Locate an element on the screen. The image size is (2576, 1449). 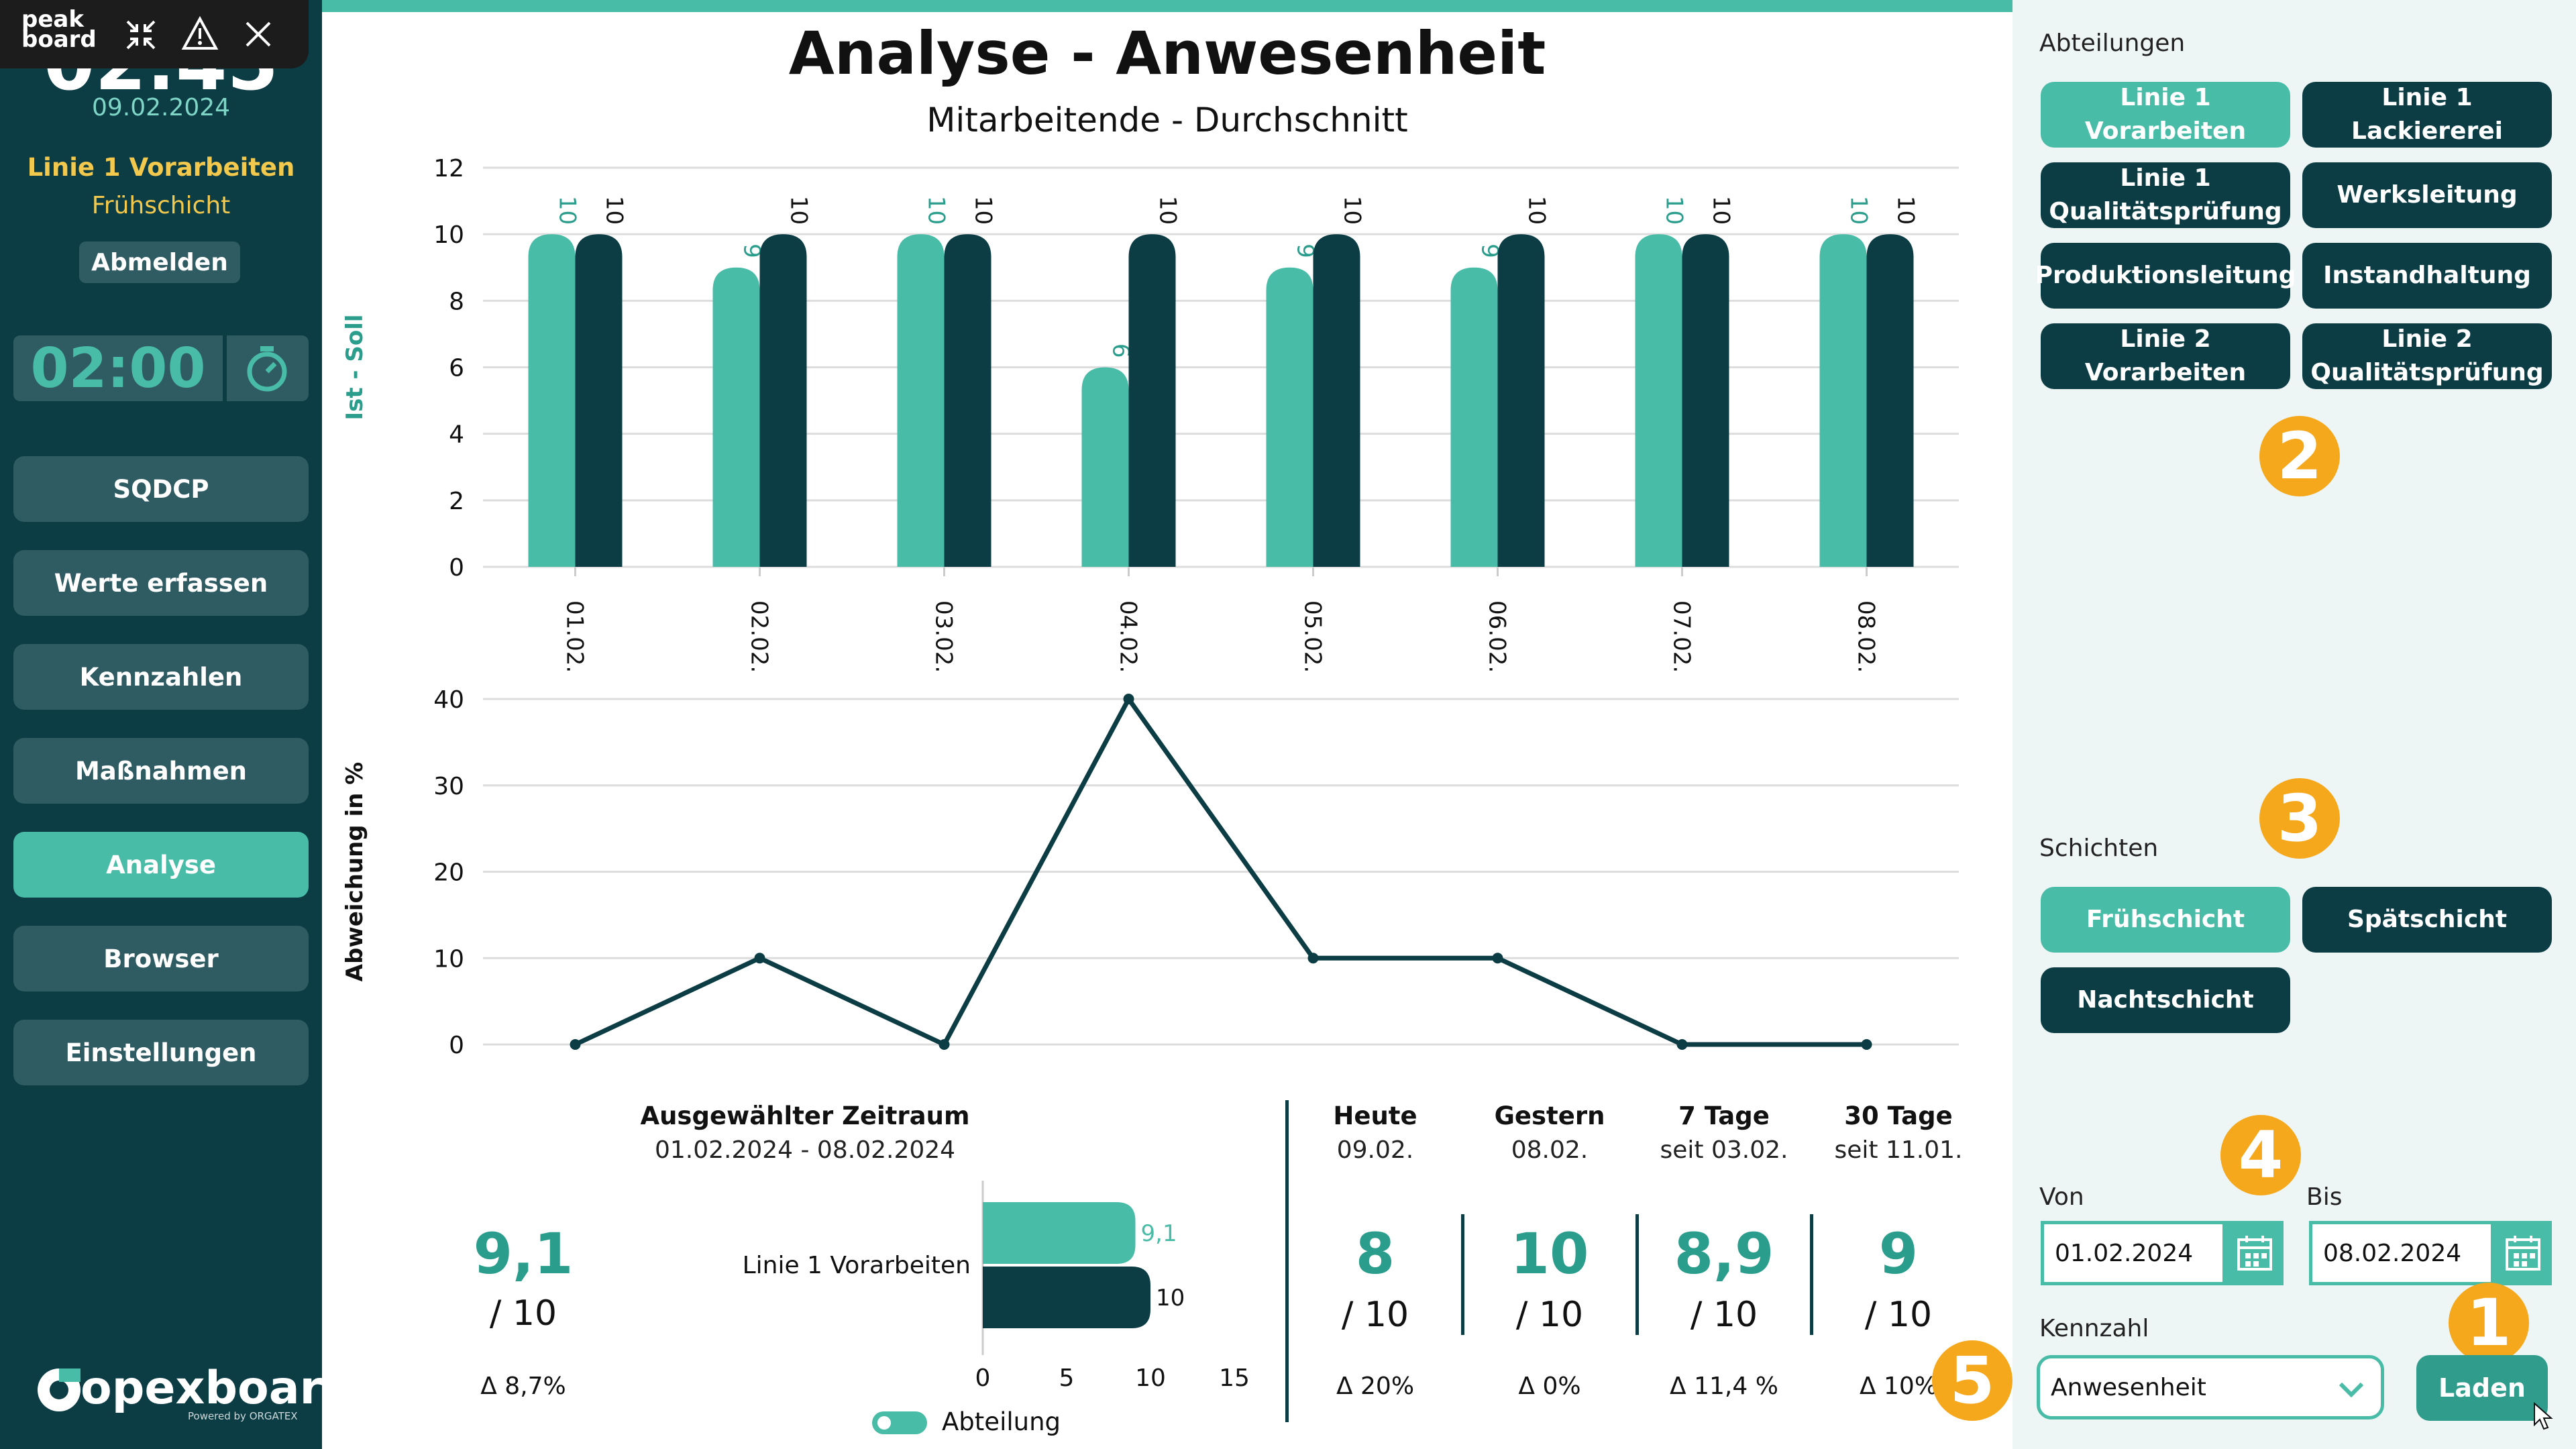
nav-einstellungen: Einstellungen is located at coordinates (161, 1052).